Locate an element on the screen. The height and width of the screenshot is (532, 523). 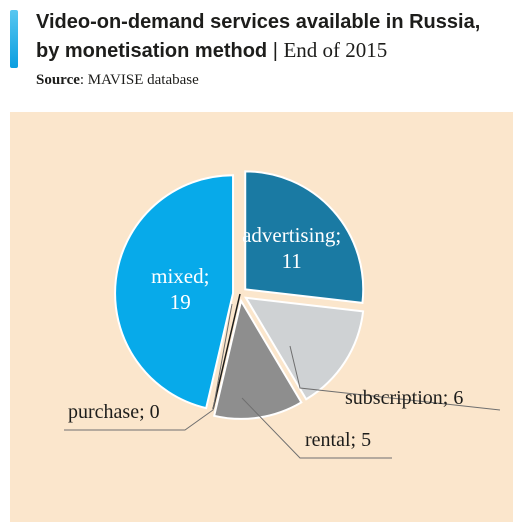
title-accent-bar is located at coordinates (14, 39).